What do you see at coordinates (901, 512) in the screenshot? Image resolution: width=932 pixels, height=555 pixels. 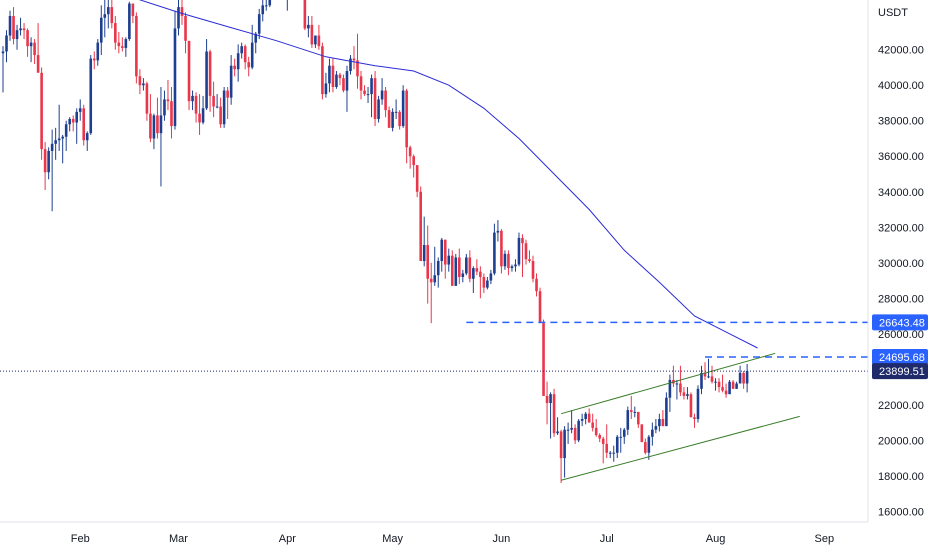 I see `y-tick-label: 16000.00` at bounding box center [901, 512].